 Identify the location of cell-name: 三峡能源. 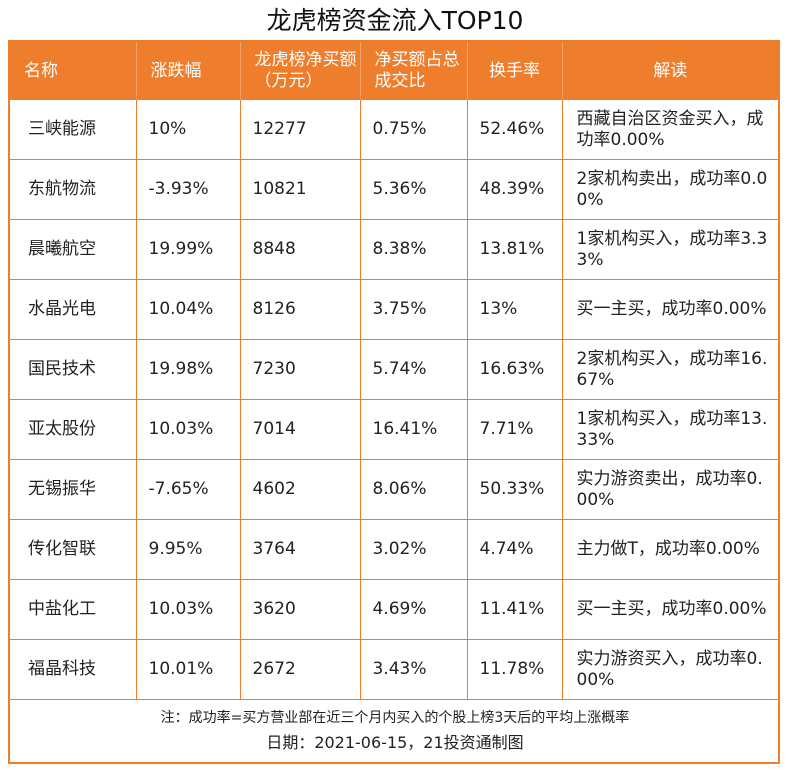
(73, 130).